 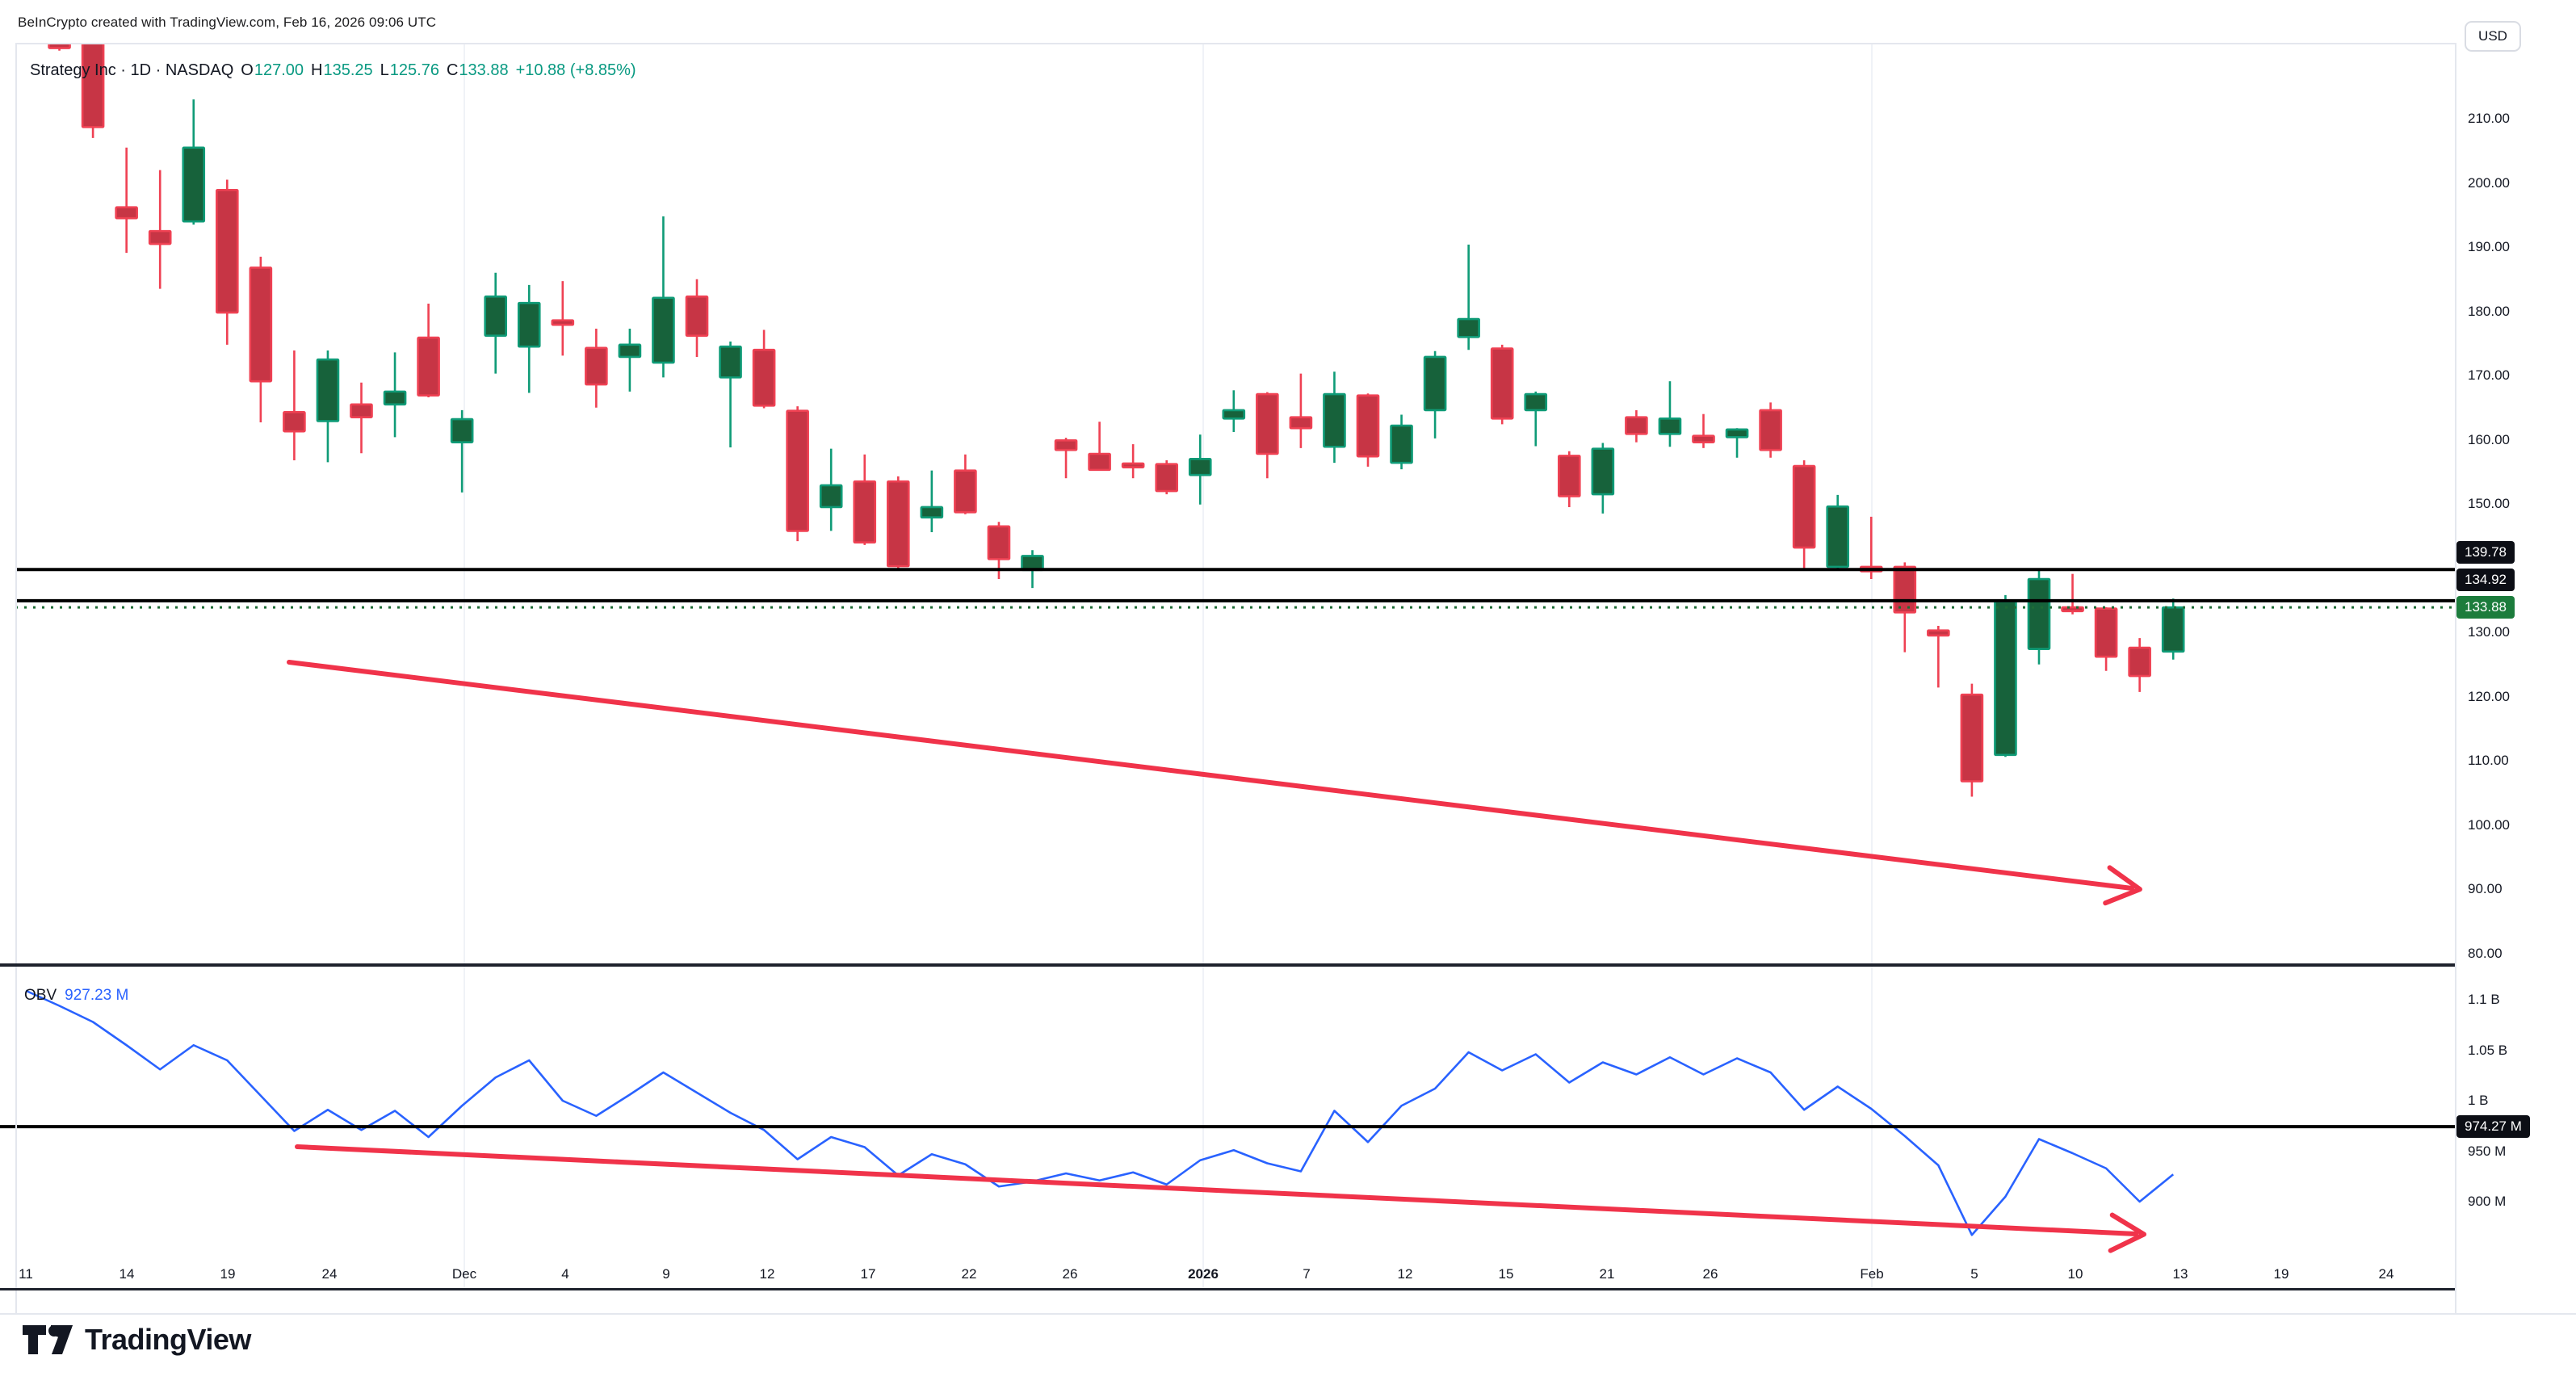 I want to click on time-tick-label: 12, so click(x=1405, y=1274).